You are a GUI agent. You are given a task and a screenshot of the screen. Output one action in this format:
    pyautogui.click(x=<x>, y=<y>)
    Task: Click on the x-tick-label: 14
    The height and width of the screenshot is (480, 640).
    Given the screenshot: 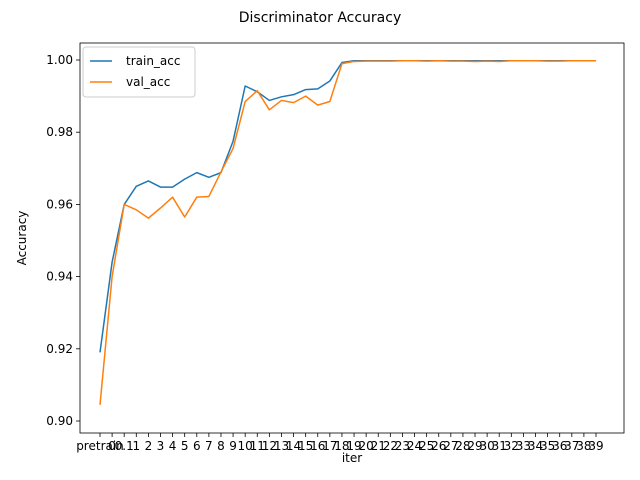 What is the action you would take?
    pyautogui.click(x=293, y=446)
    